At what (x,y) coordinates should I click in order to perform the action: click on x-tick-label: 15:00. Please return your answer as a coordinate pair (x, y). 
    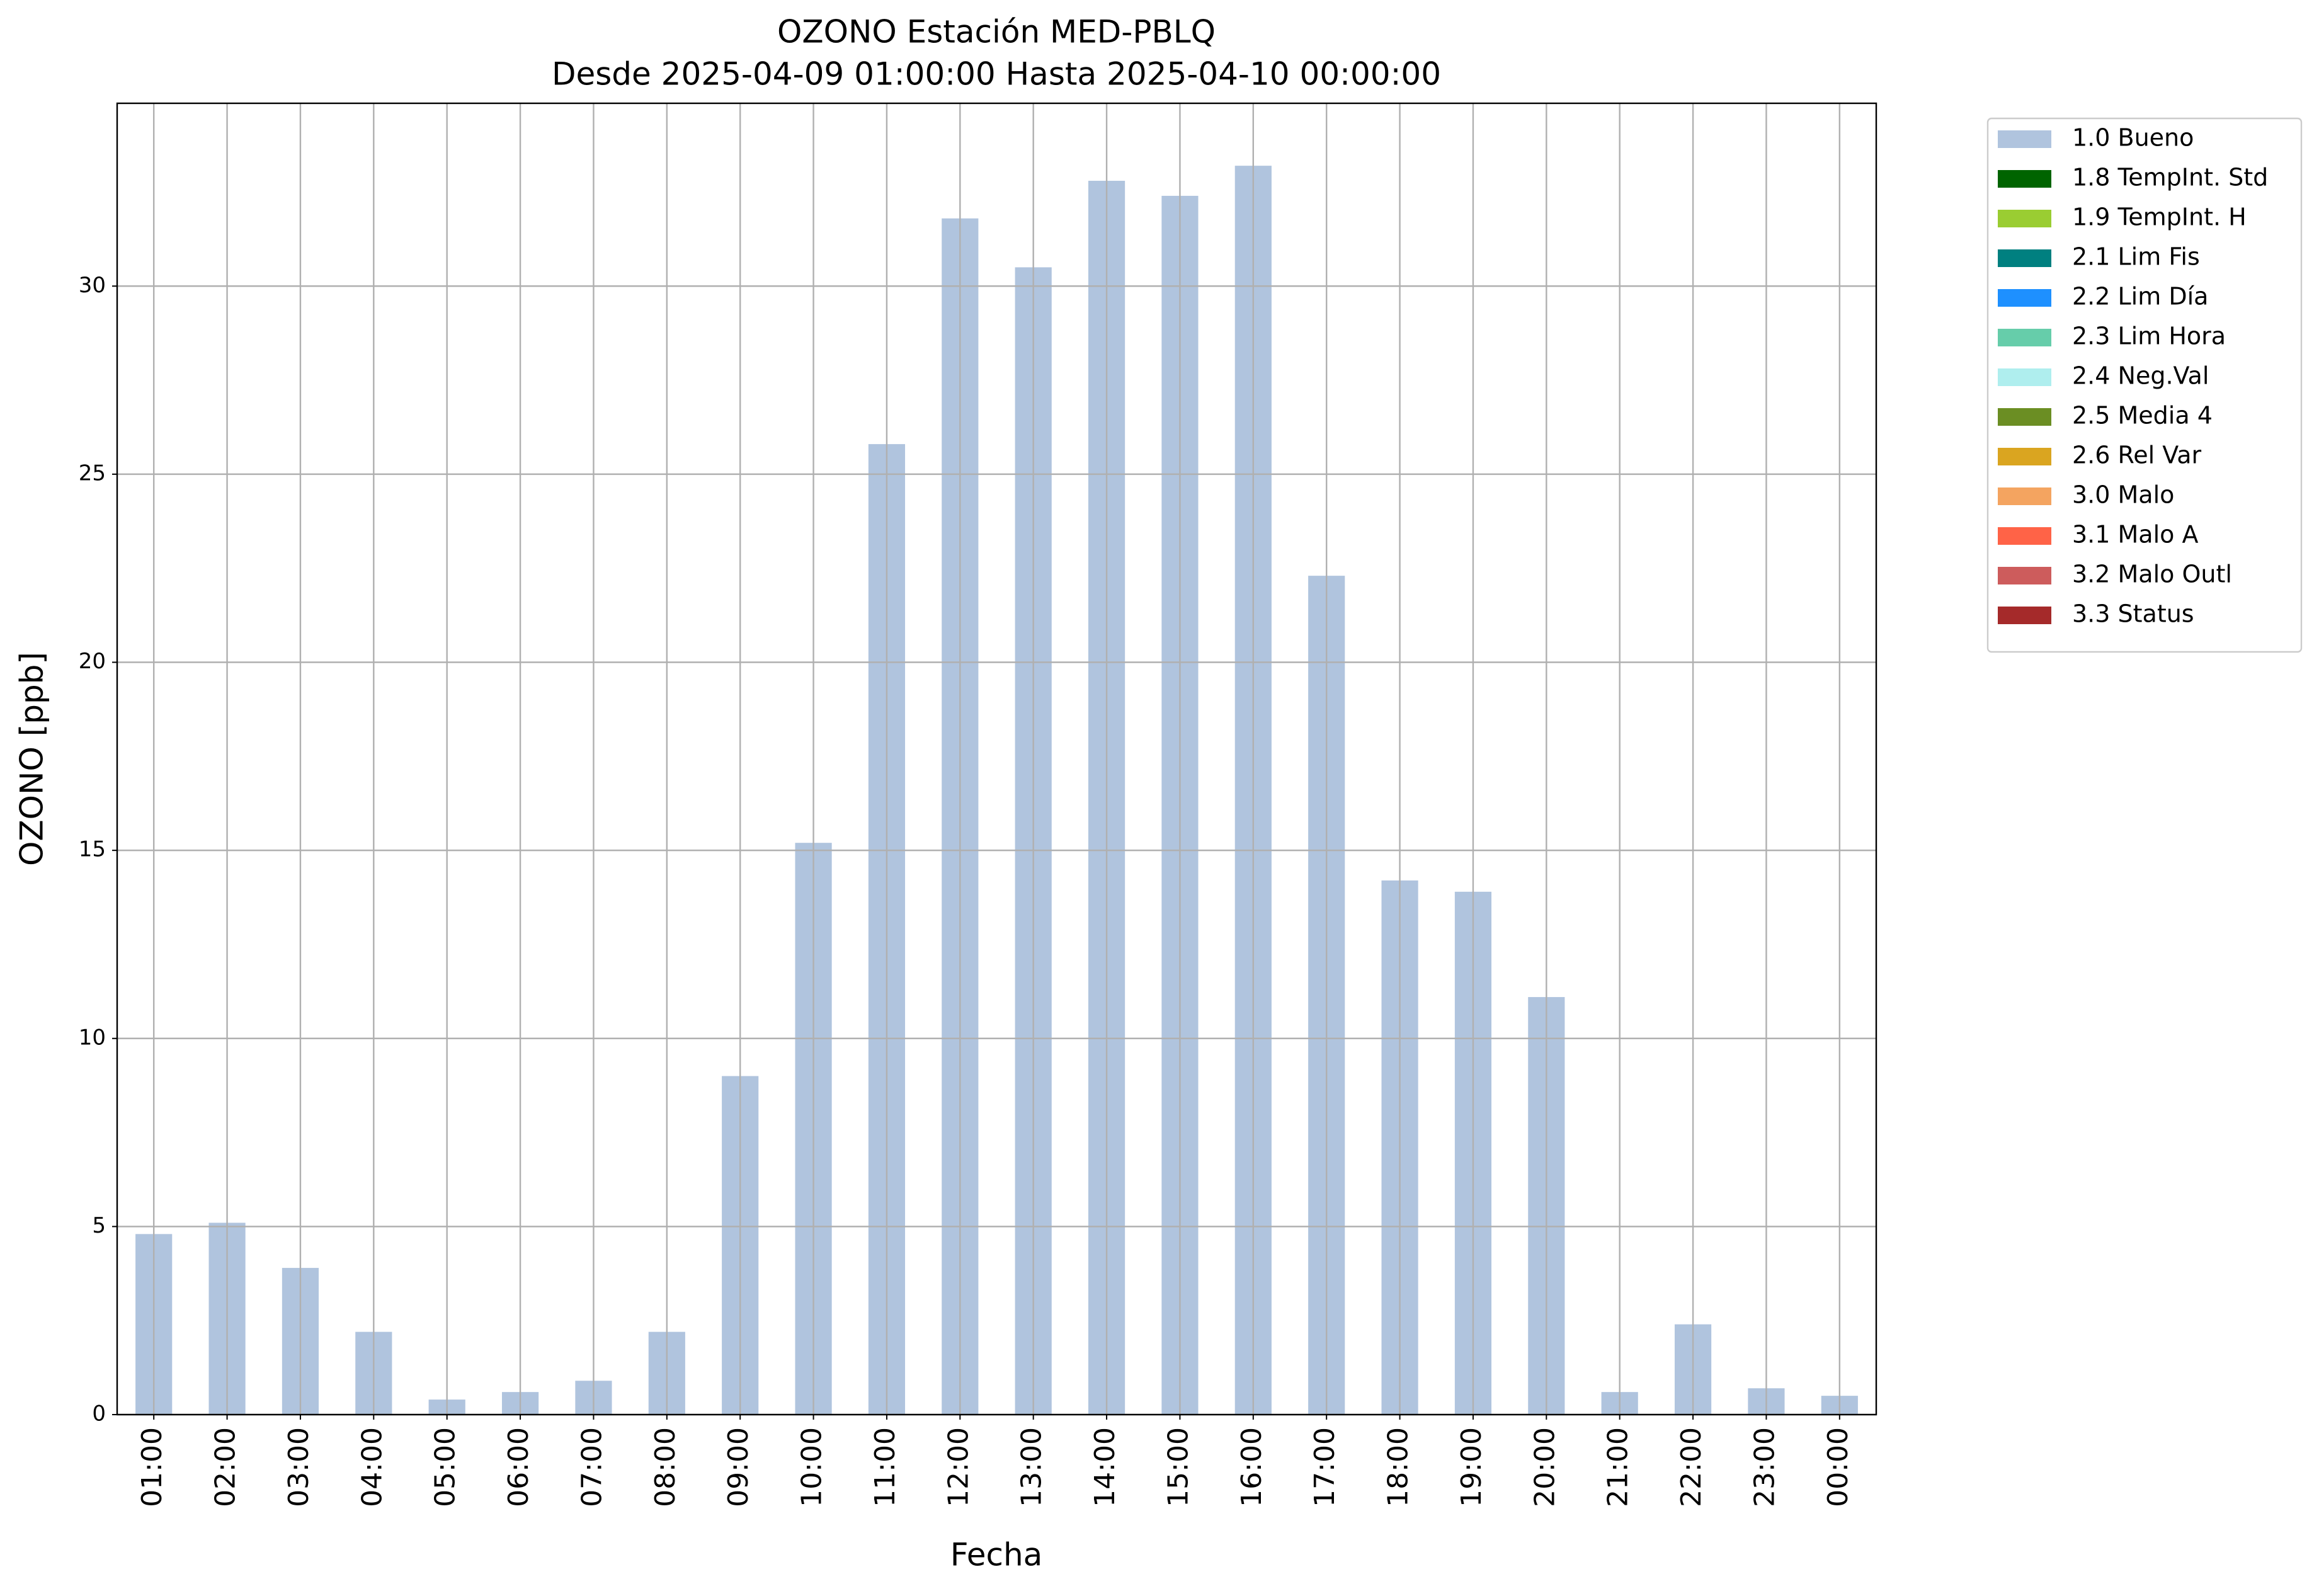
    Looking at the image, I should click on (1178, 1467).